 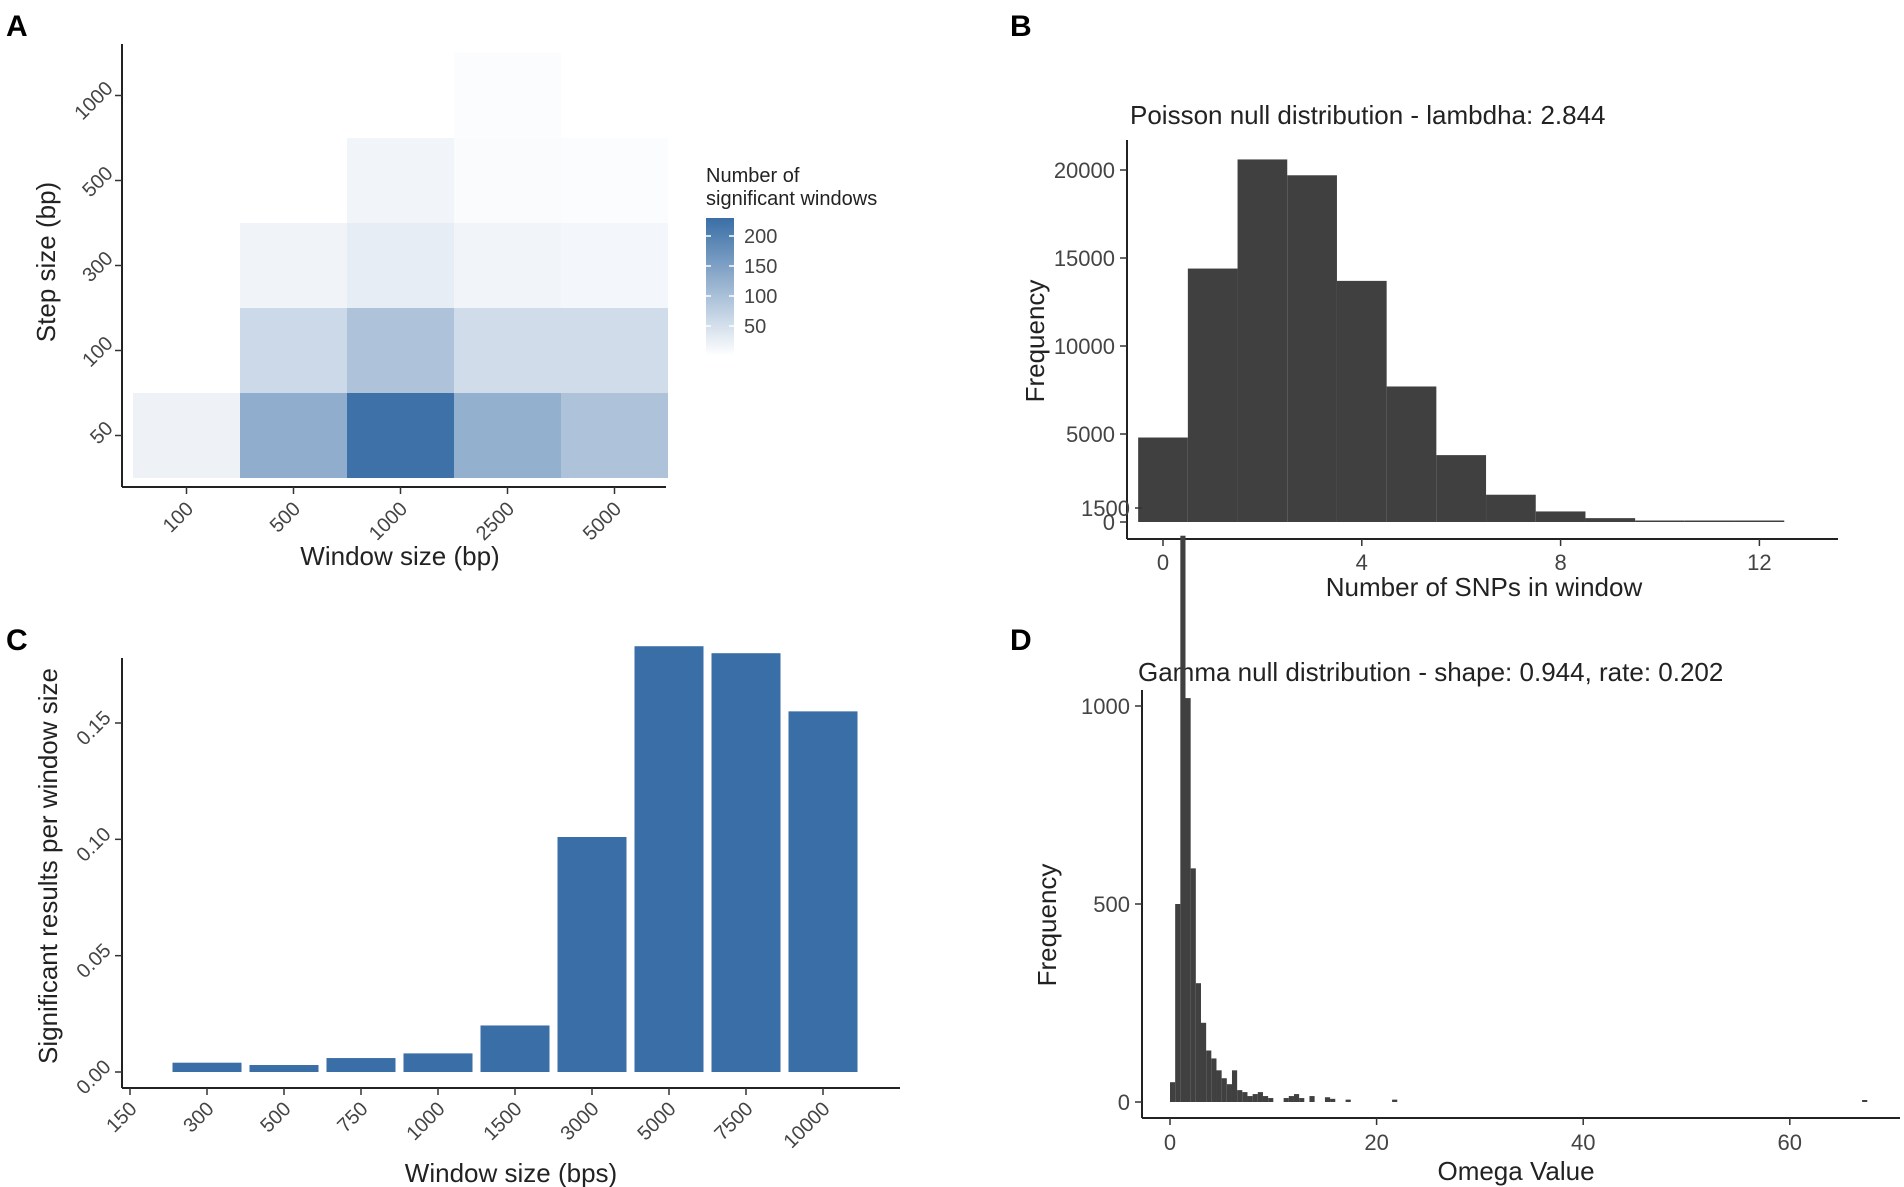 I want to click on poisson-x-tick-label: 12, so click(x=1759, y=562).